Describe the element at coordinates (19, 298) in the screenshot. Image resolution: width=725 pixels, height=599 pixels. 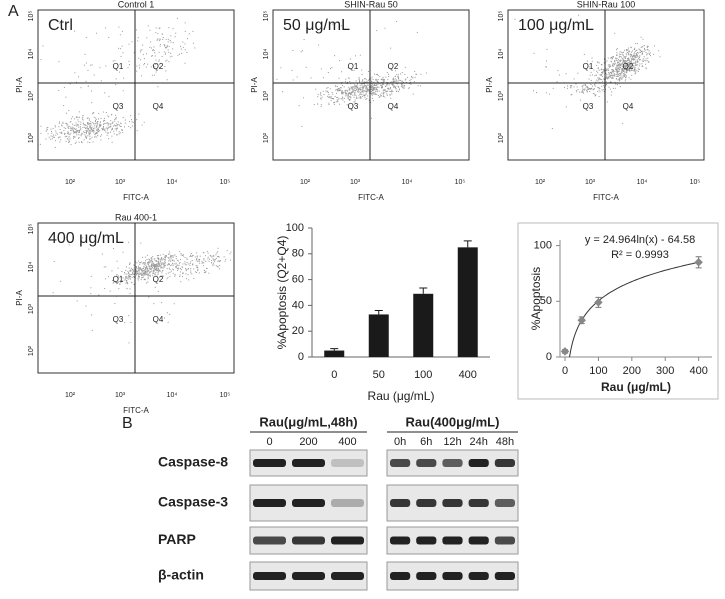
I see `y-axis-label: PI-A` at that location.